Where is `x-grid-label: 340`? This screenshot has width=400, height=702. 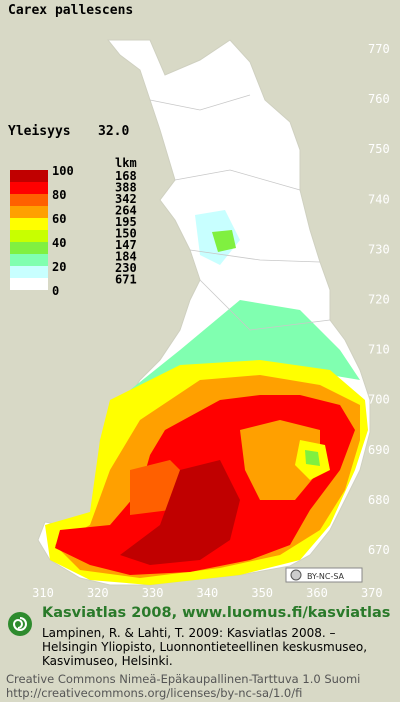
x-grid-label: 340 is located at coordinates (208, 593).